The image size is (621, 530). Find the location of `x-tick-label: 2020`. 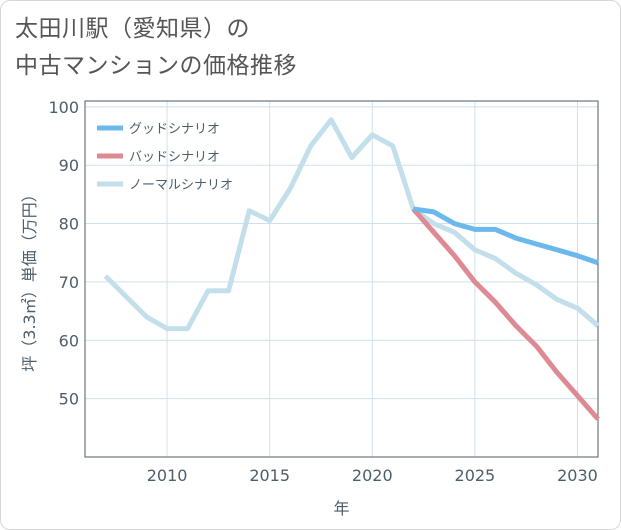

x-tick-label: 2020 is located at coordinates (372, 475).